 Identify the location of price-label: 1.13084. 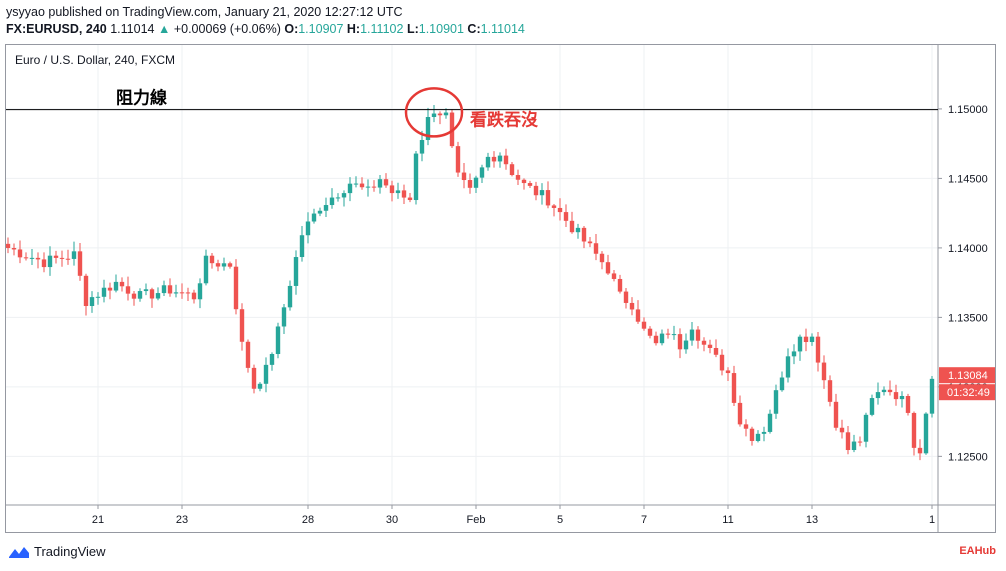
(968, 376).